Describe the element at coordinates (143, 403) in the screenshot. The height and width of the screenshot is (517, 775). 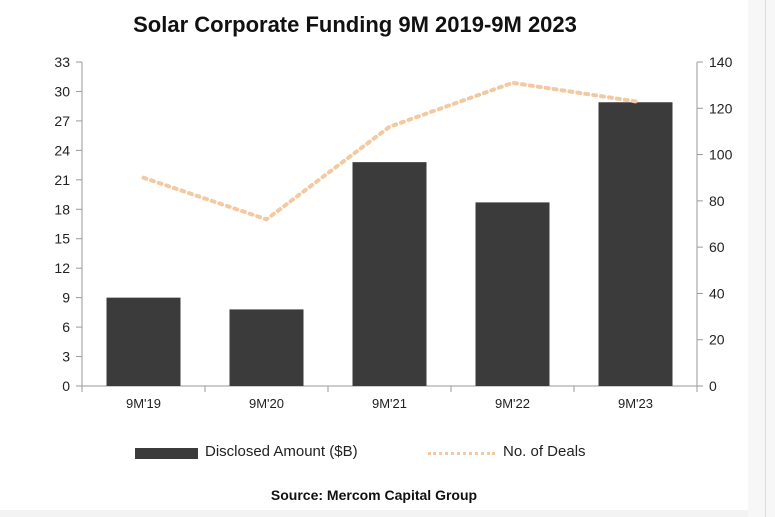
I see `x-tick-label: 9M'19` at that location.